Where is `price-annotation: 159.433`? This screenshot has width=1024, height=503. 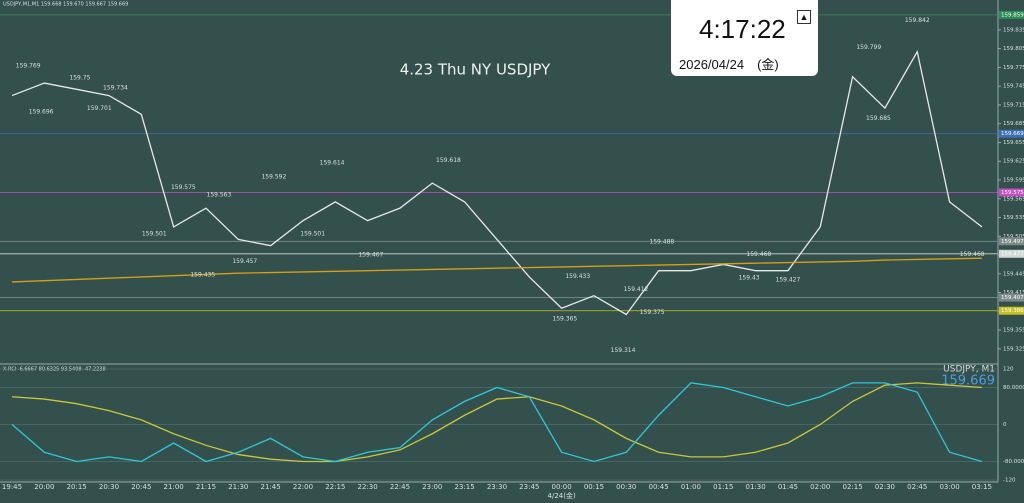
price-annotation: 159.433 is located at coordinates (577, 276).